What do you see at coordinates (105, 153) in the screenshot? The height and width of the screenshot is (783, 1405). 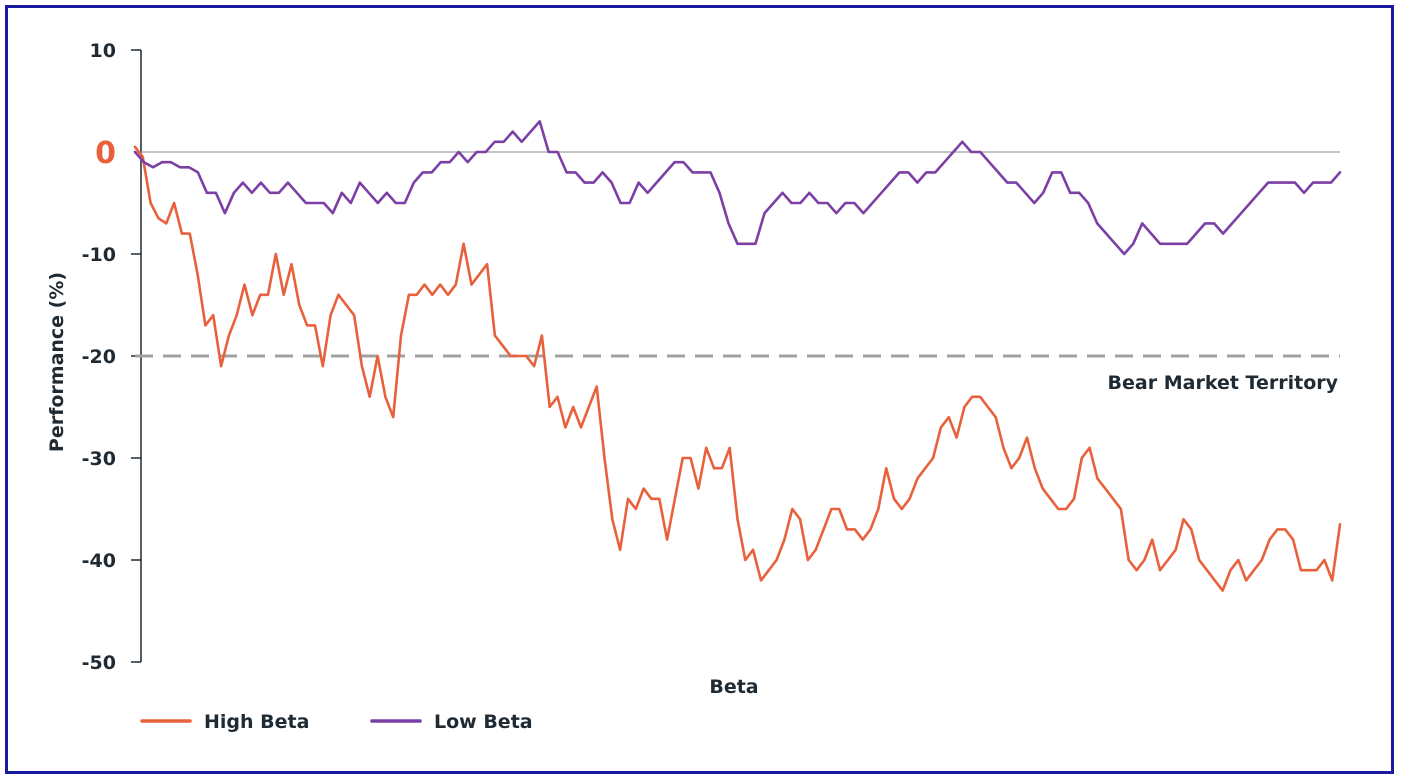 I see `zero-tick-label: 0` at bounding box center [105, 153].